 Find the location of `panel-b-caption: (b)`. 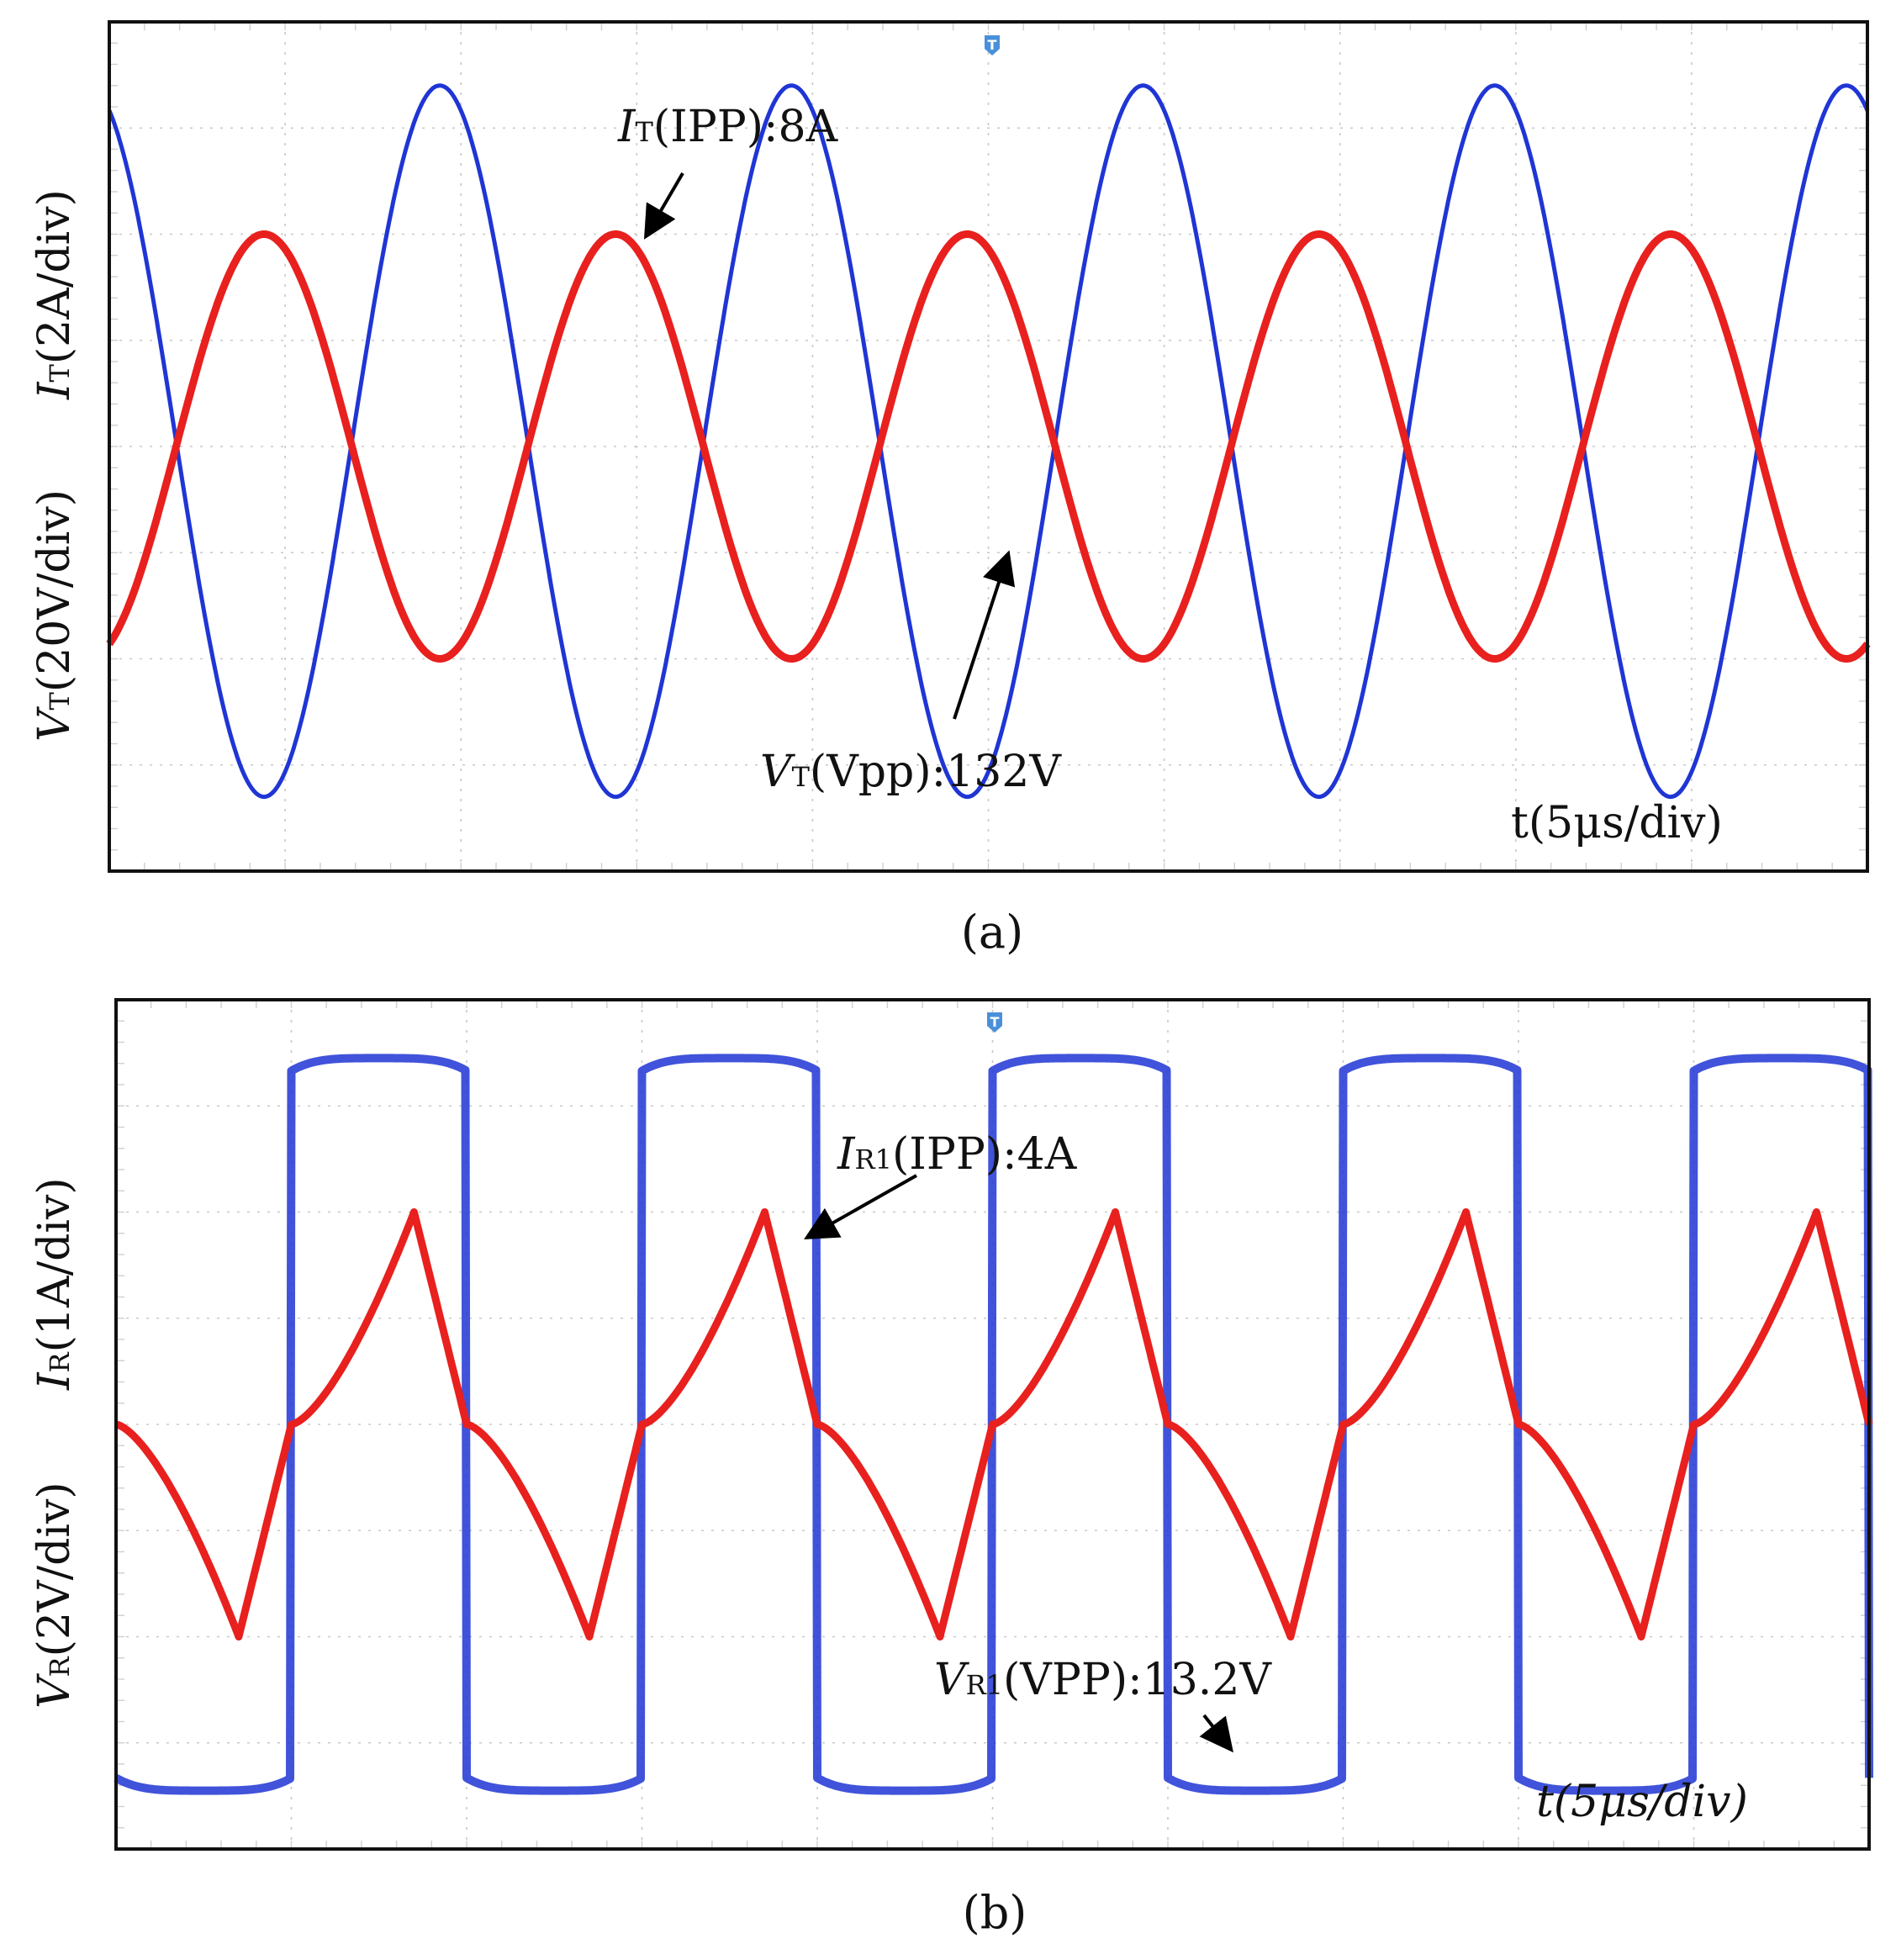

panel-b-caption: (b) is located at coordinates (995, 1912).